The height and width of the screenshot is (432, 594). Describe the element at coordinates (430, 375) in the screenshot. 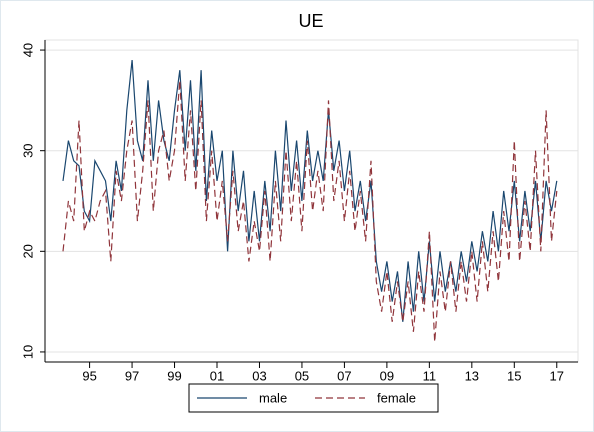

I see `x-tick-label: 11` at that location.